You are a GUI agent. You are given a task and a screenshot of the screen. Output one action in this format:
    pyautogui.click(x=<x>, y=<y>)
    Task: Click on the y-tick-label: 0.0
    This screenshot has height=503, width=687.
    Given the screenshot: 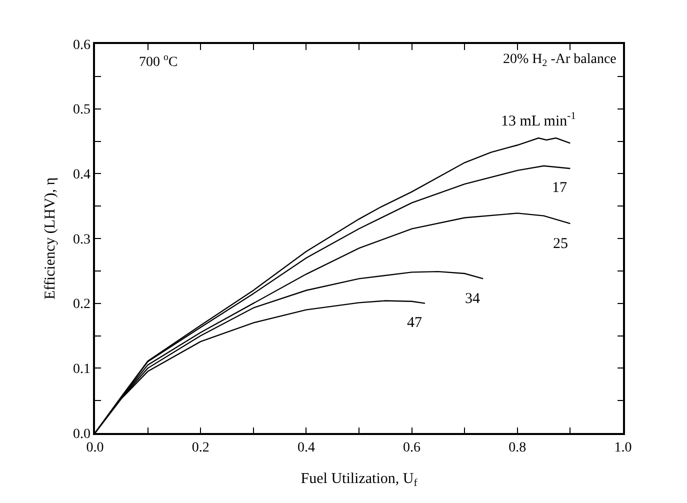 What is the action you would take?
    pyautogui.click(x=81, y=434)
    